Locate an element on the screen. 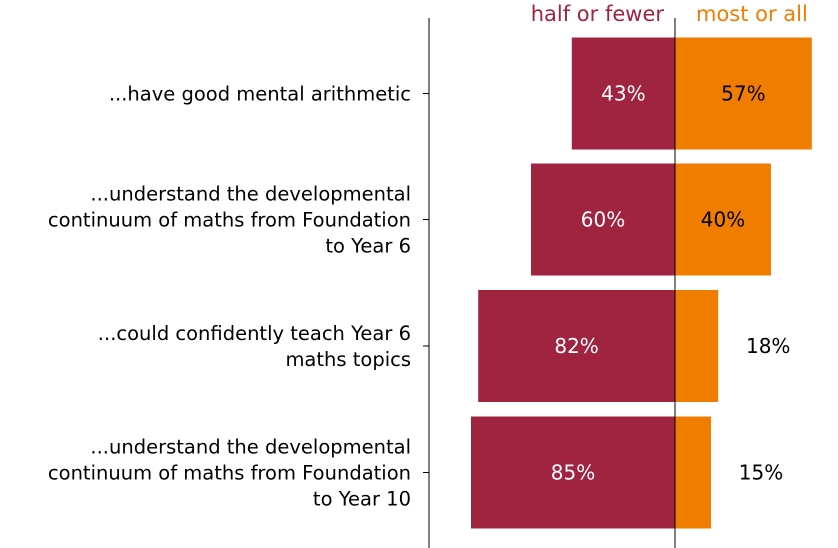 The image size is (838, 548). category-label: ...have good mental arithmetic is located at coordinates (260, 94).